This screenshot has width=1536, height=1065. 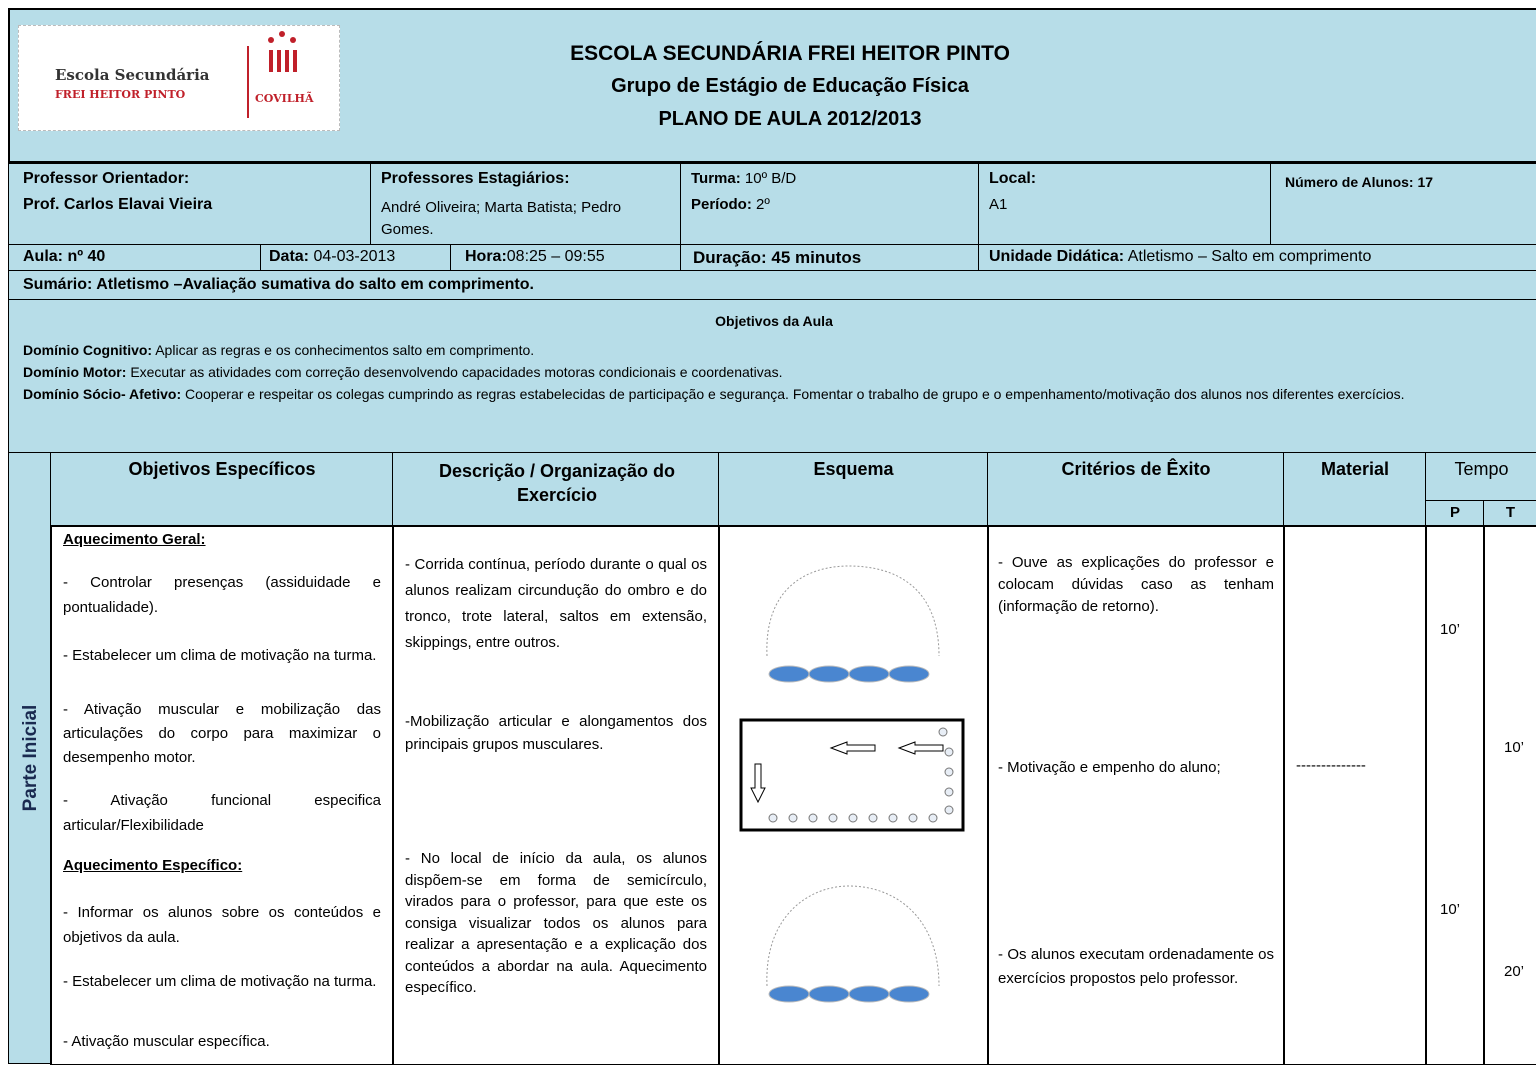 I want to click on class-value: 10º B/D, so click(x=770, y=178).